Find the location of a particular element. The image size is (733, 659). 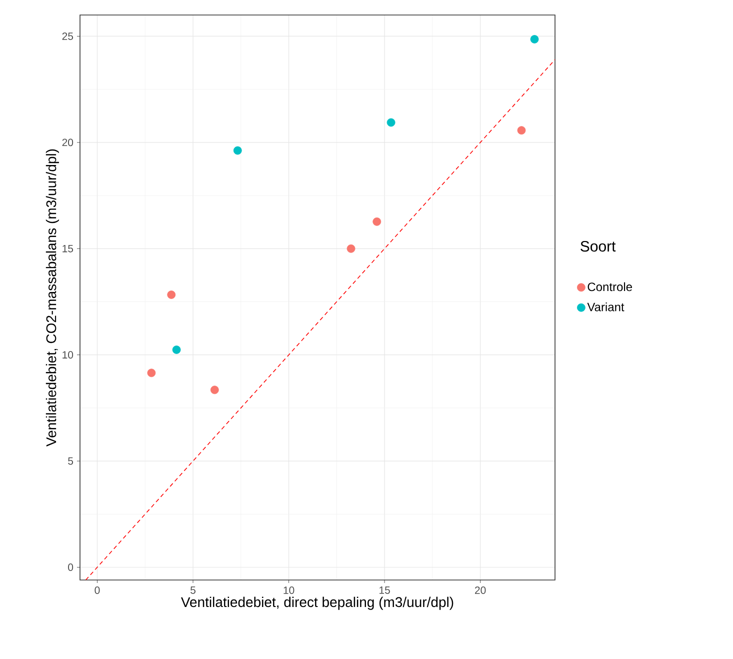

y-tick-label: 10 is located at coordinates (68, 355).